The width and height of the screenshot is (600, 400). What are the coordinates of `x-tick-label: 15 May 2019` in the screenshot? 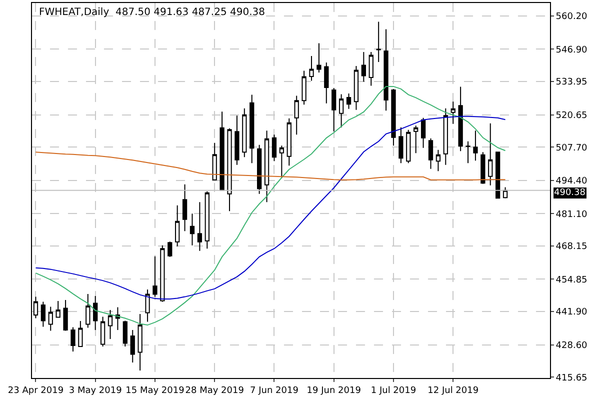 It's located at (155, 391).